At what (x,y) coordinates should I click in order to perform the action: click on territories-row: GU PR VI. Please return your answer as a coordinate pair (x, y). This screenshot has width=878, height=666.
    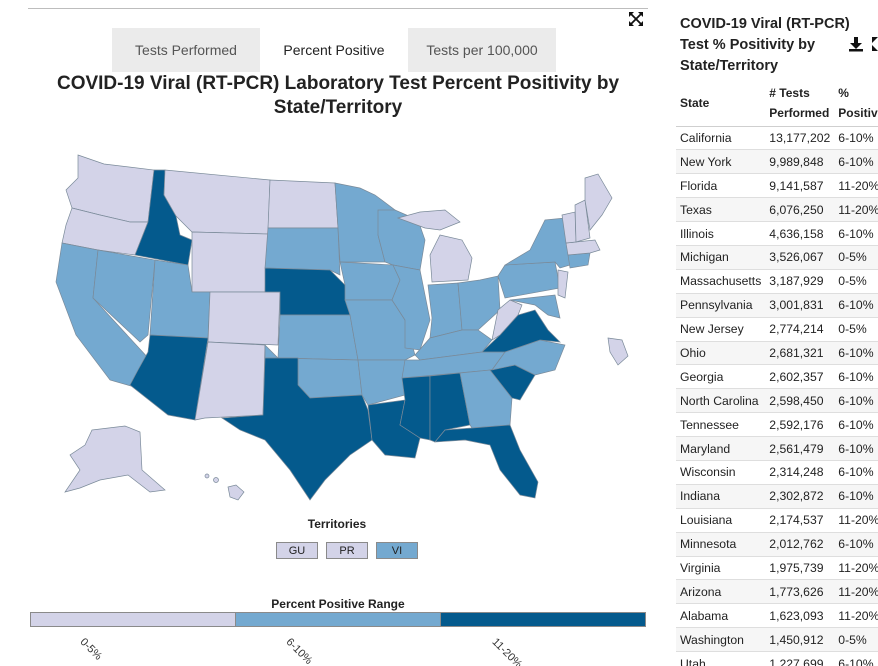
    Looking at the image, I should click on (347, 550).